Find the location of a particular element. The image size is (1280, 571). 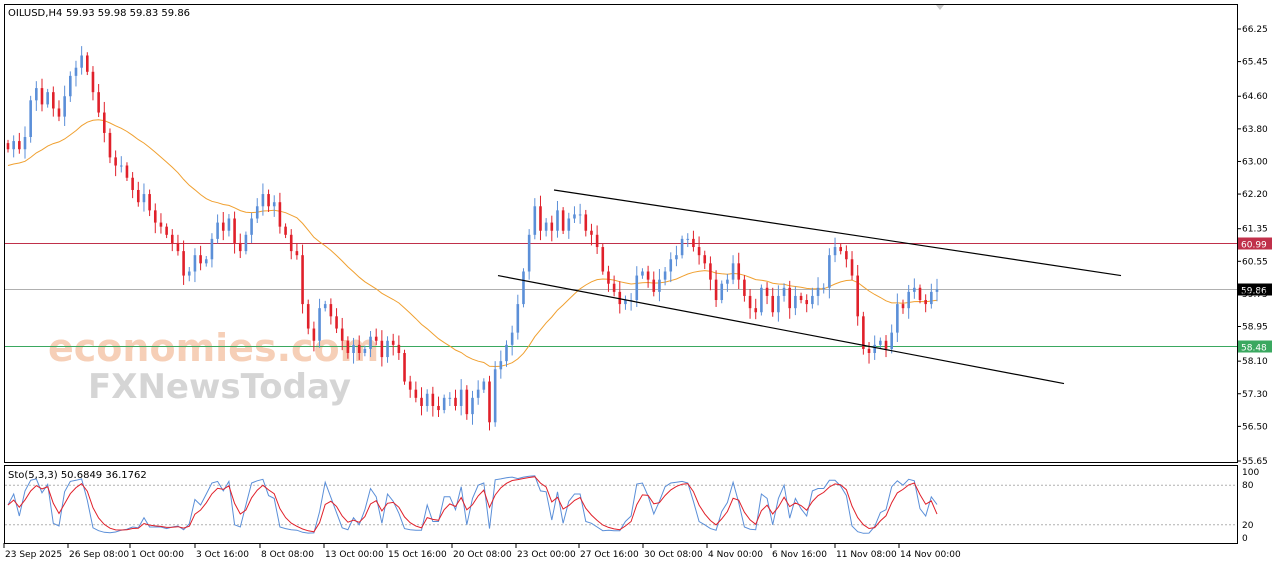

channel-upper-line is located at coordinates (837, 233).